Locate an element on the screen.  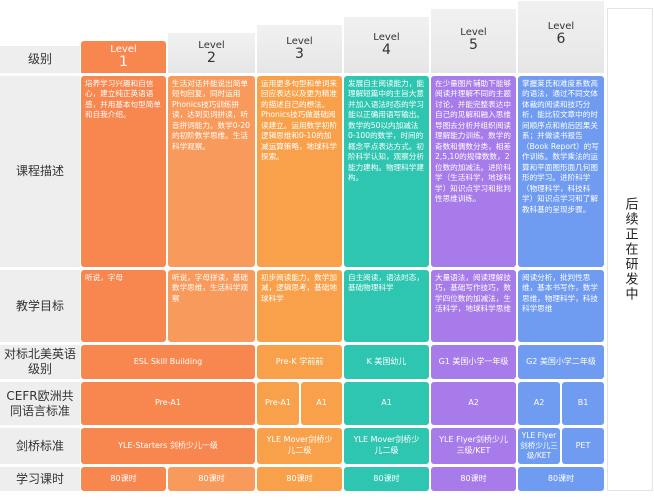
cefr-level-3a: Pre-A1 is located at coordinates (278, 403).